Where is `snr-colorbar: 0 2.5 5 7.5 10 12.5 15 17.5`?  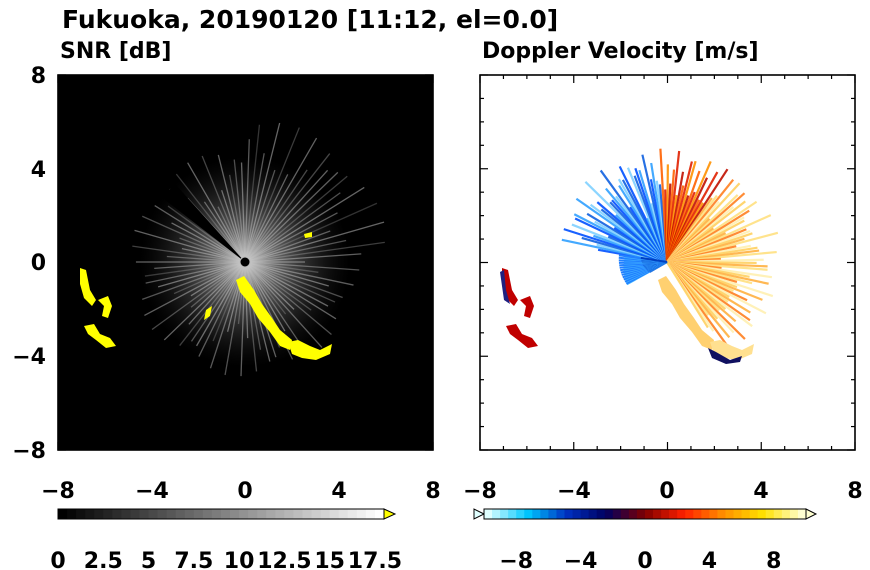 snr-colorbar: 0 2.5 5 7.5 10 12.5 15 17.5 is located at coordinates (226, 539).